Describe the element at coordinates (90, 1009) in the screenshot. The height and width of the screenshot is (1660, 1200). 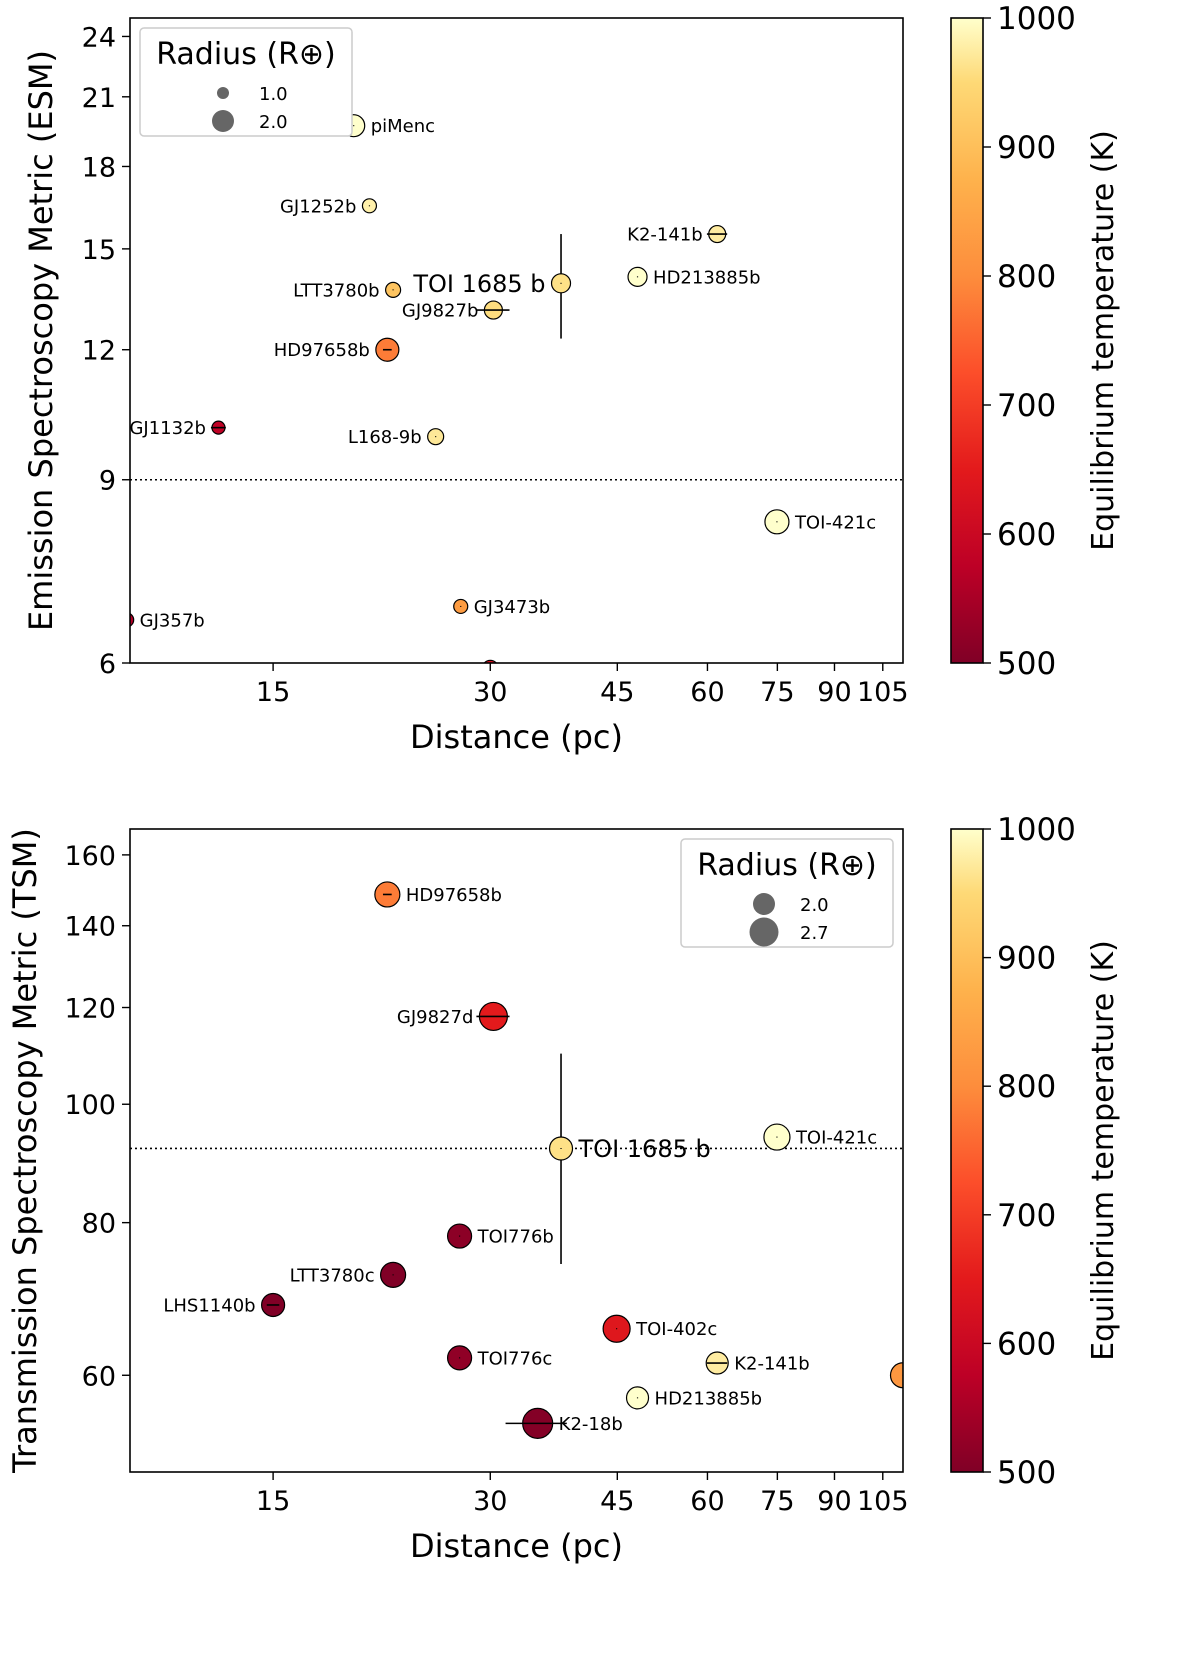
I see `y-tick-label: 120` at that location.